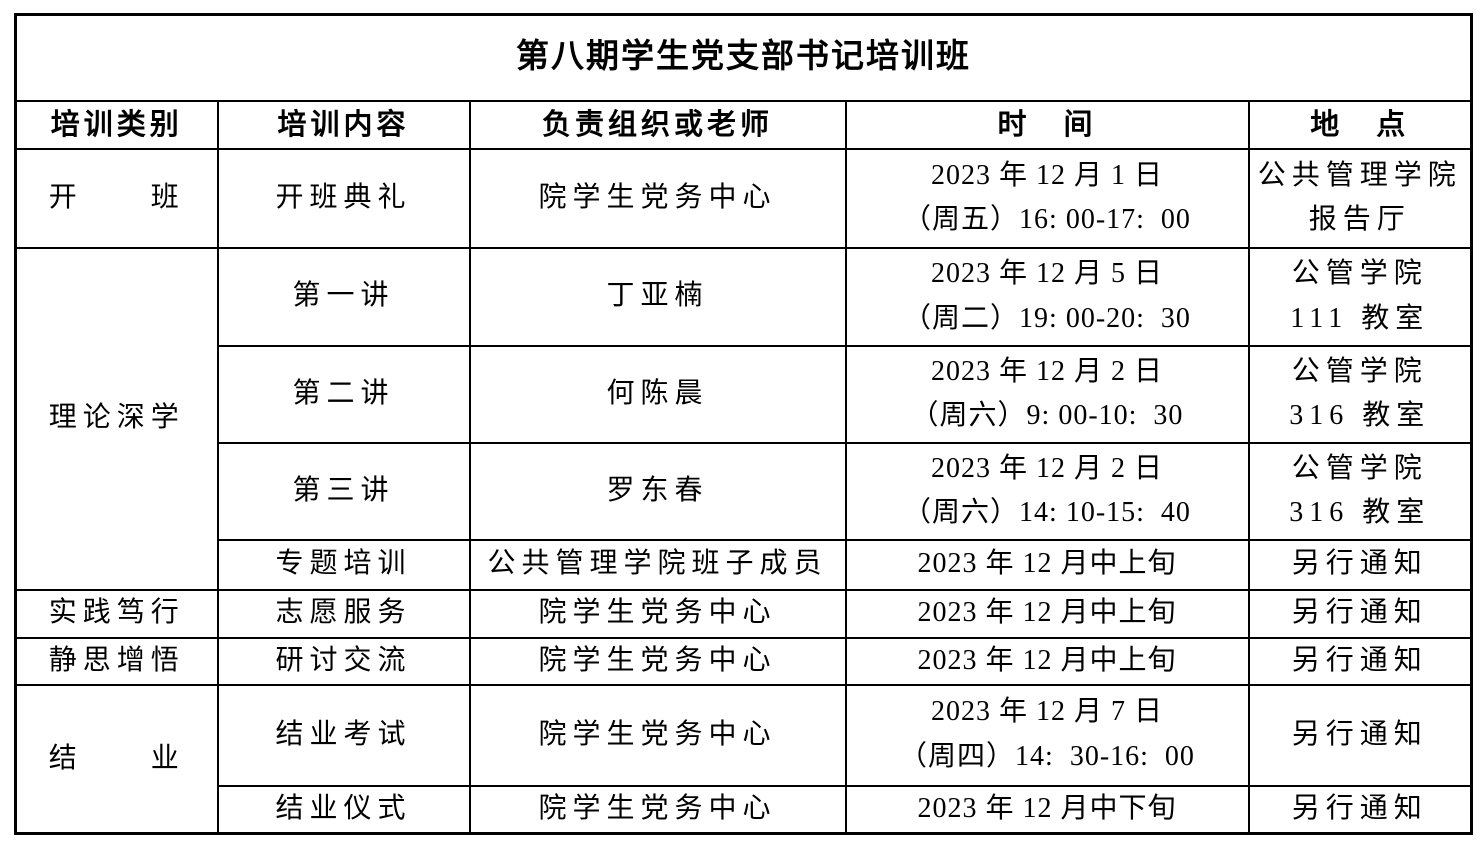 Image resolution: width=1482 pixels, height=842 pixels. I want to click on title-row: 第八期学生党支部书记培训班, so click(743, 57).